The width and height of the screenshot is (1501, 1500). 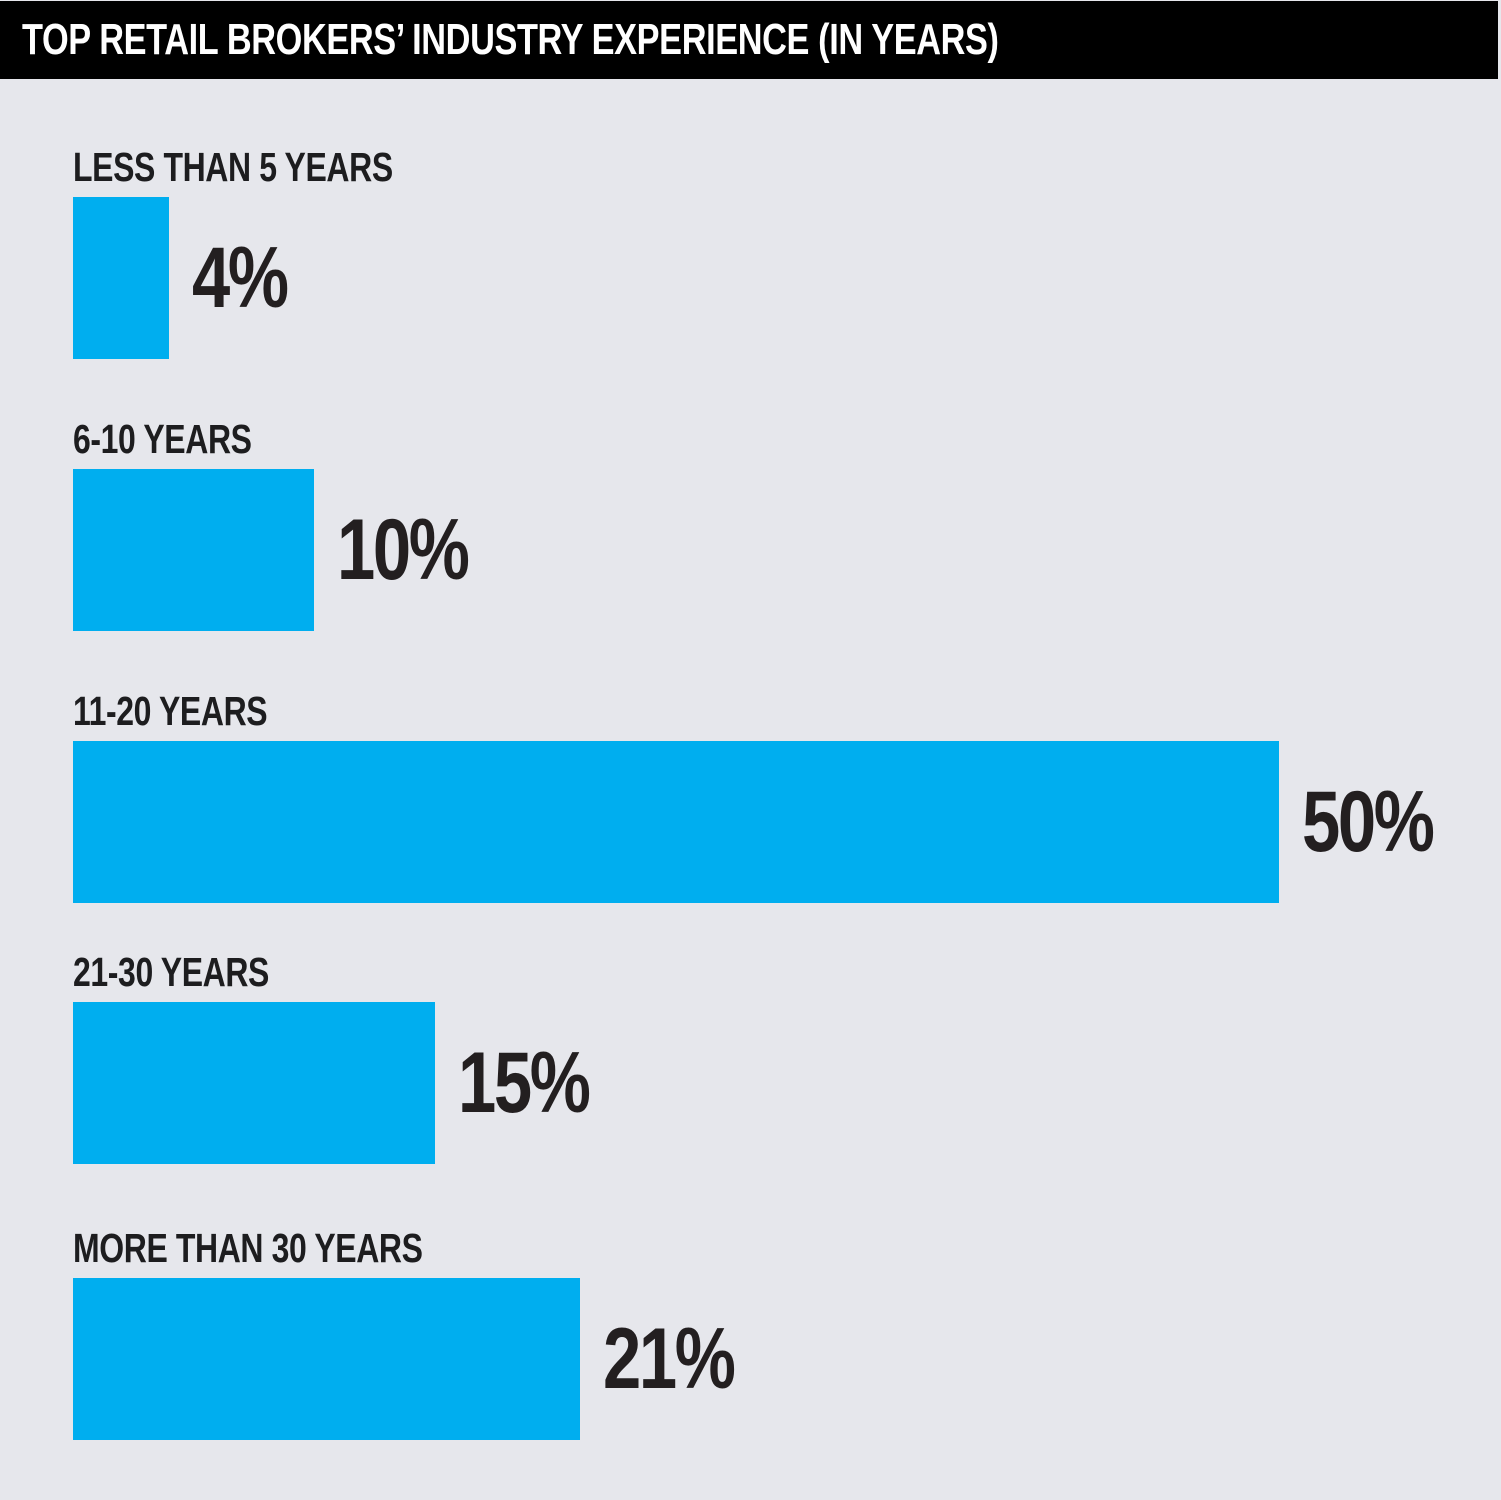 I want to click on value-label: 10%, so click(x=403, y=550).